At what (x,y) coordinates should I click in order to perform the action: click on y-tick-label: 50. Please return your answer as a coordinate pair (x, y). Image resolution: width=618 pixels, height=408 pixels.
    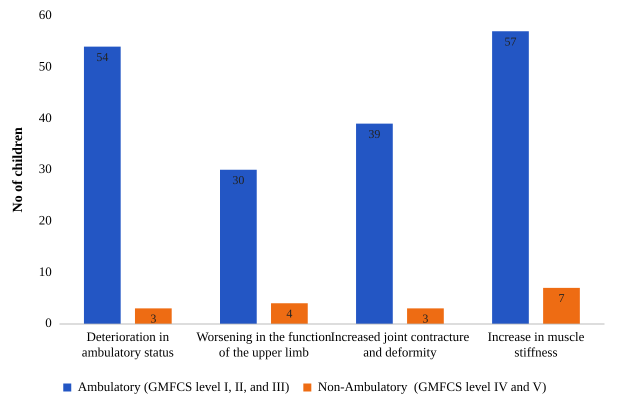
    Looking at the image, I should click on (45, 66).